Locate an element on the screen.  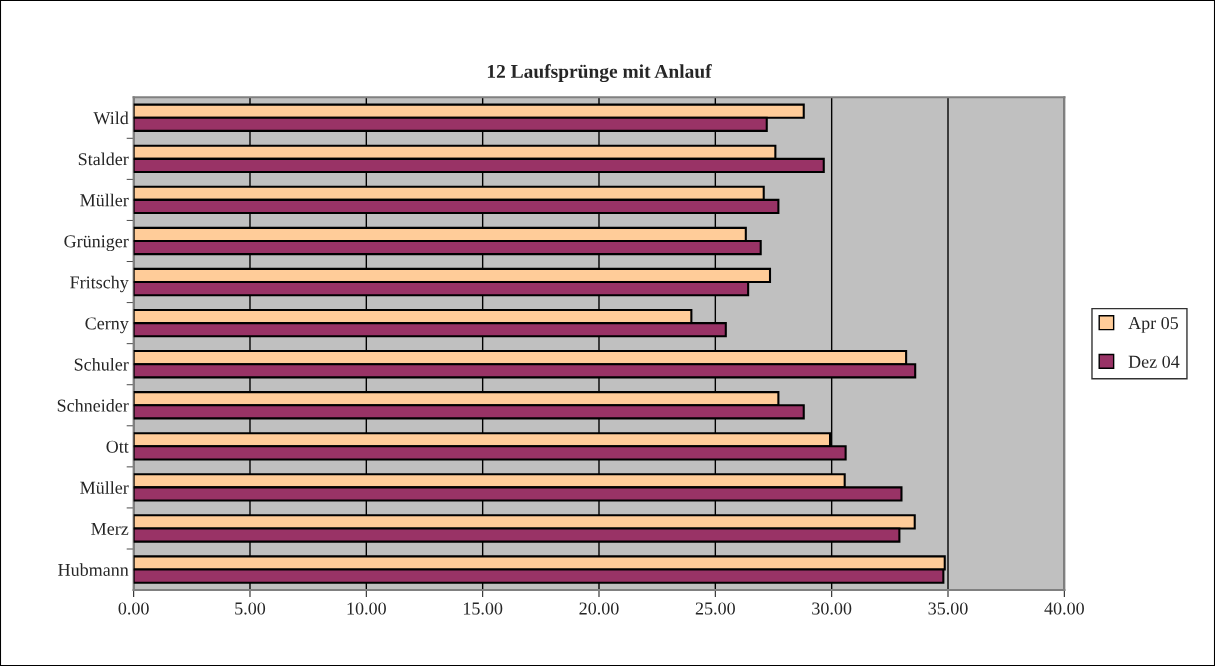
y-tick-label: Merz is located at coordinates (110, 528).